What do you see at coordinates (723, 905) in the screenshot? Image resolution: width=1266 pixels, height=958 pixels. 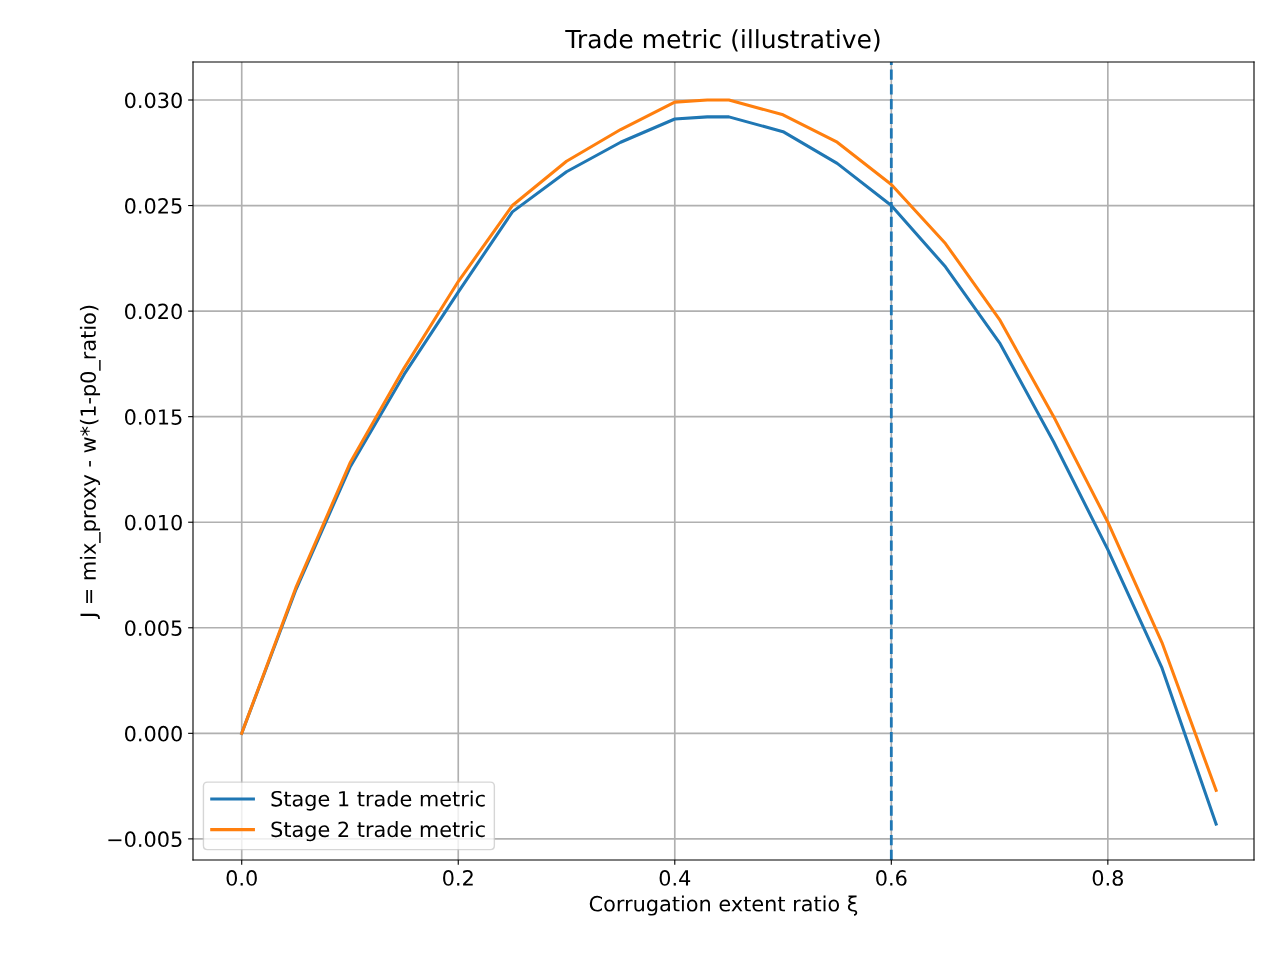 I see `x-axis-title: Corrugation extent ratio ξ` at bounding box center [723, 905].